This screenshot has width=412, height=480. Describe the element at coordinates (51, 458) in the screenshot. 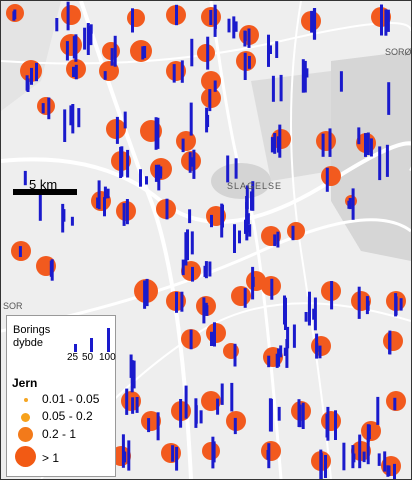

I see `legend-class-label: > 1` at that location.